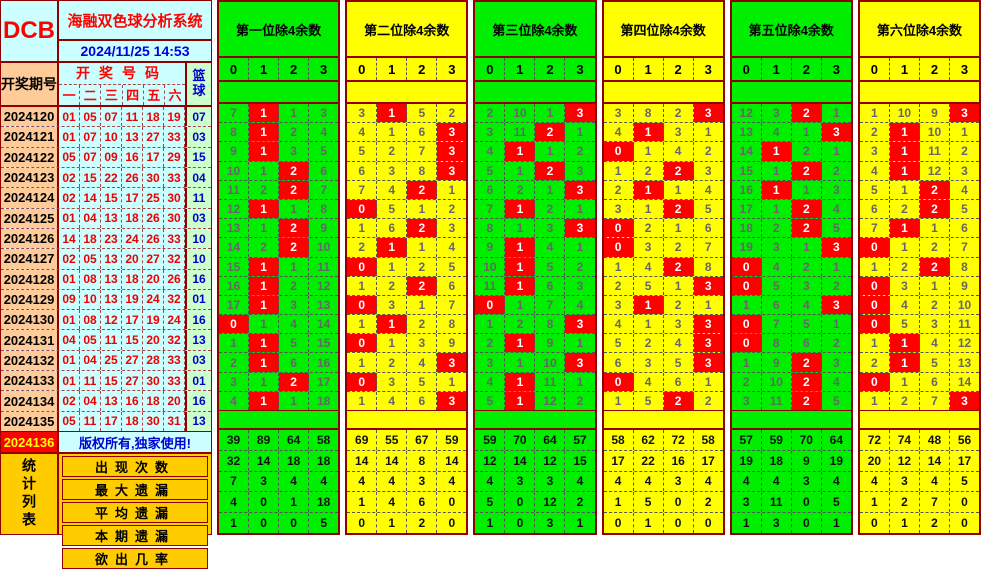 This screenshot has width=981, height=569. Describe the element at coordinates (791, 248) in the screenshot. I see `remainder-row: 19 3 1 3` at that location.